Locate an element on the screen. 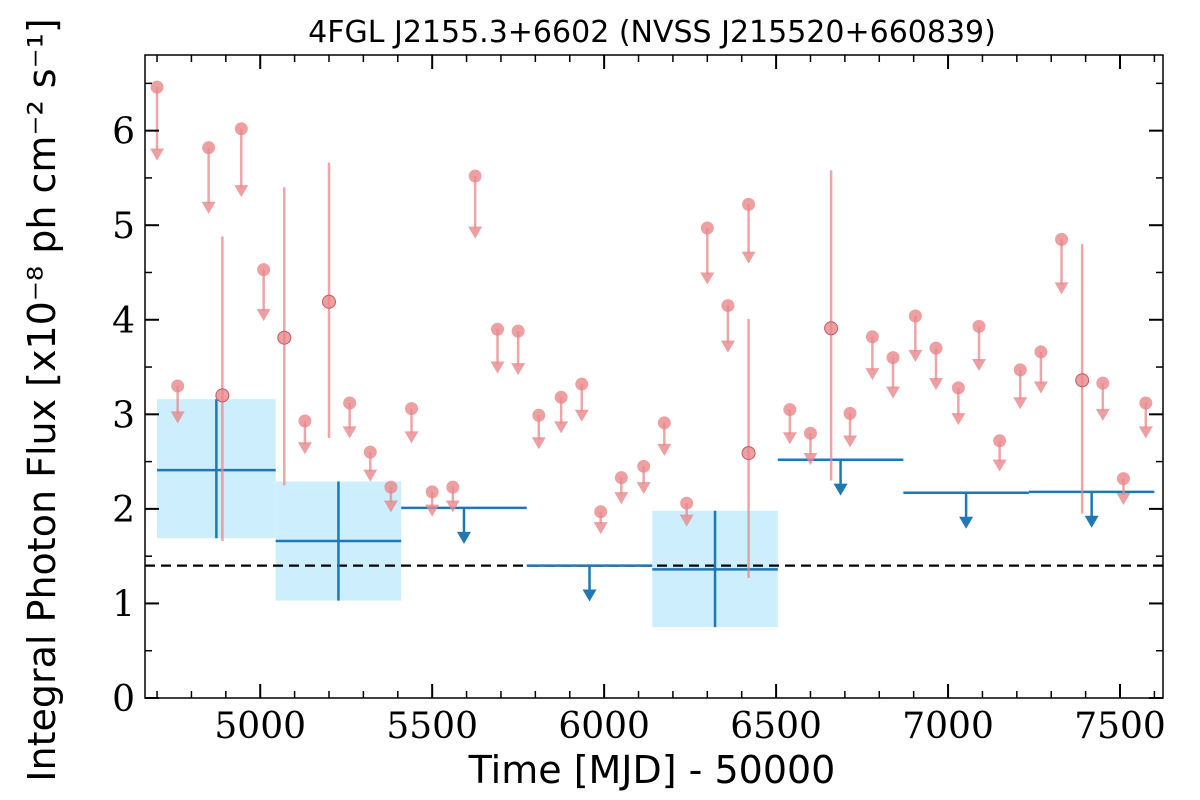  x-tick-label: 7000 is located at coordinates (948, 726).